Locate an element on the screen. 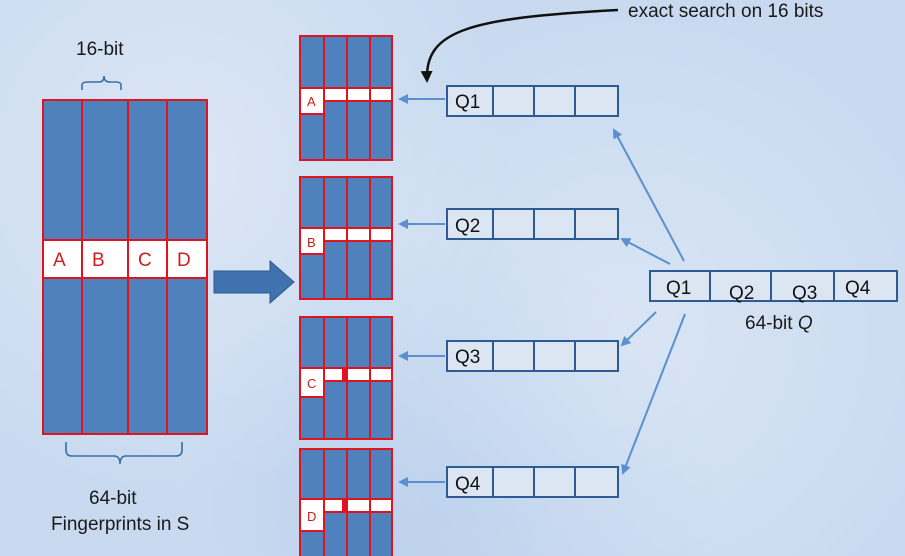 The width and height of the screenshot is (905, 556). query-block-q1: Q1 is located at coordinates (678, 288).